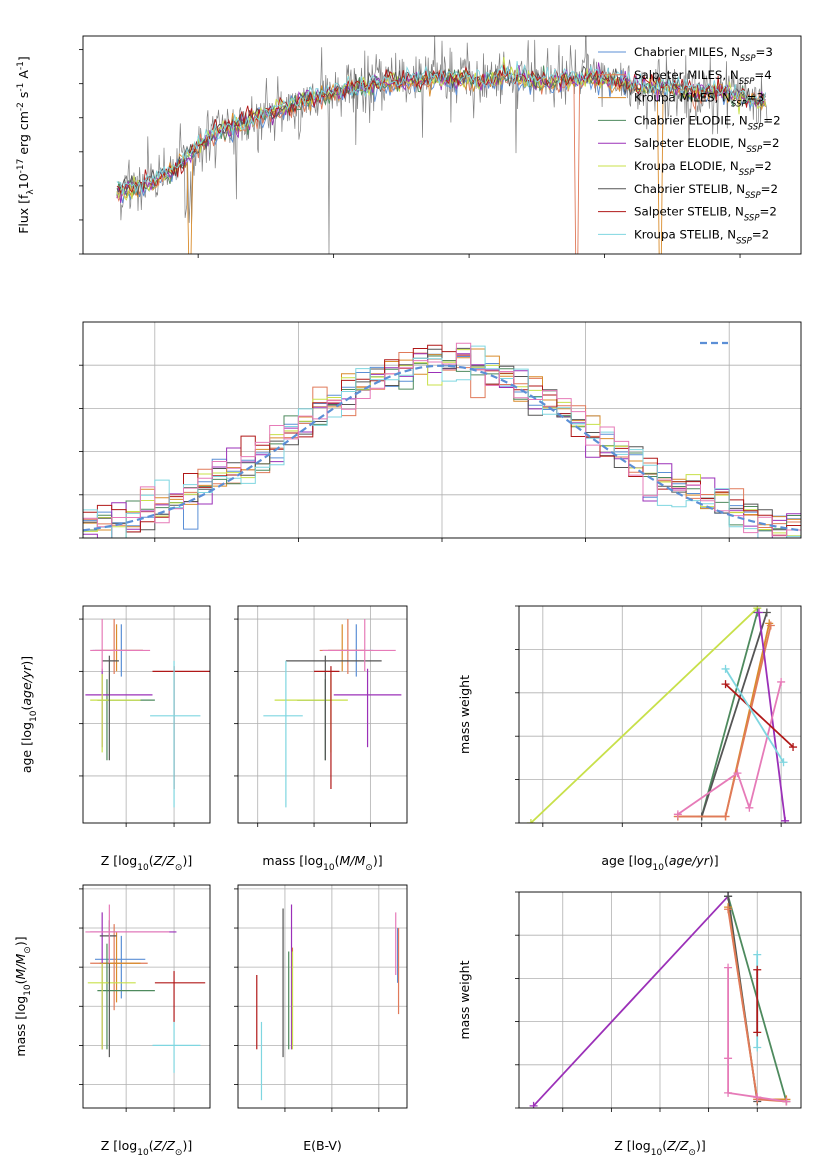  I want to click on weight-line-salpeter_stelib, so click(759, 715).